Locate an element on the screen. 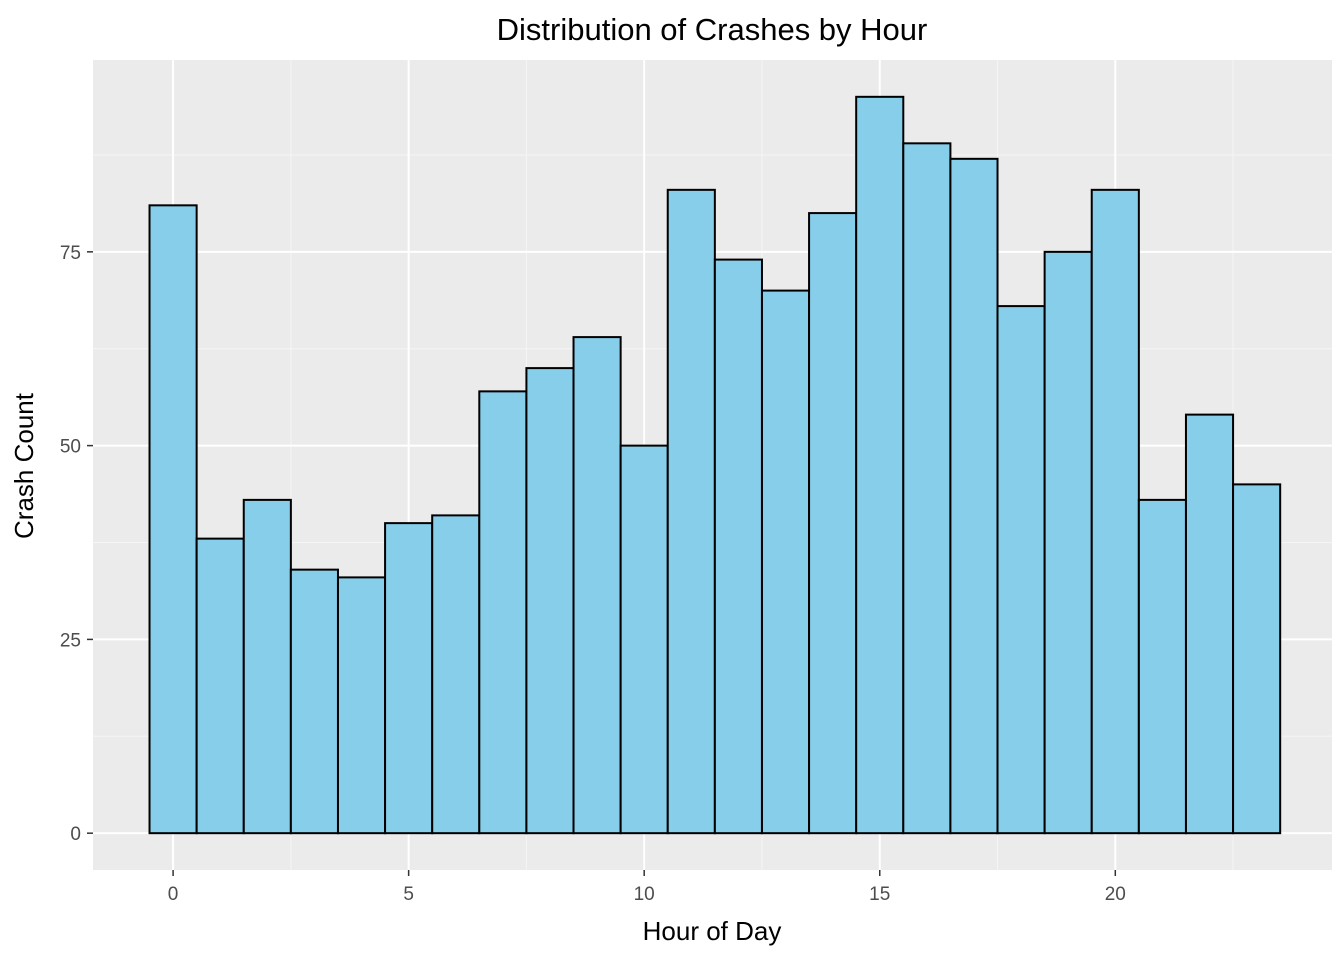 This screenshot has width=1344, height=960. x-axis: 0 5 10 15 20 is located at coordinates (647, 887).